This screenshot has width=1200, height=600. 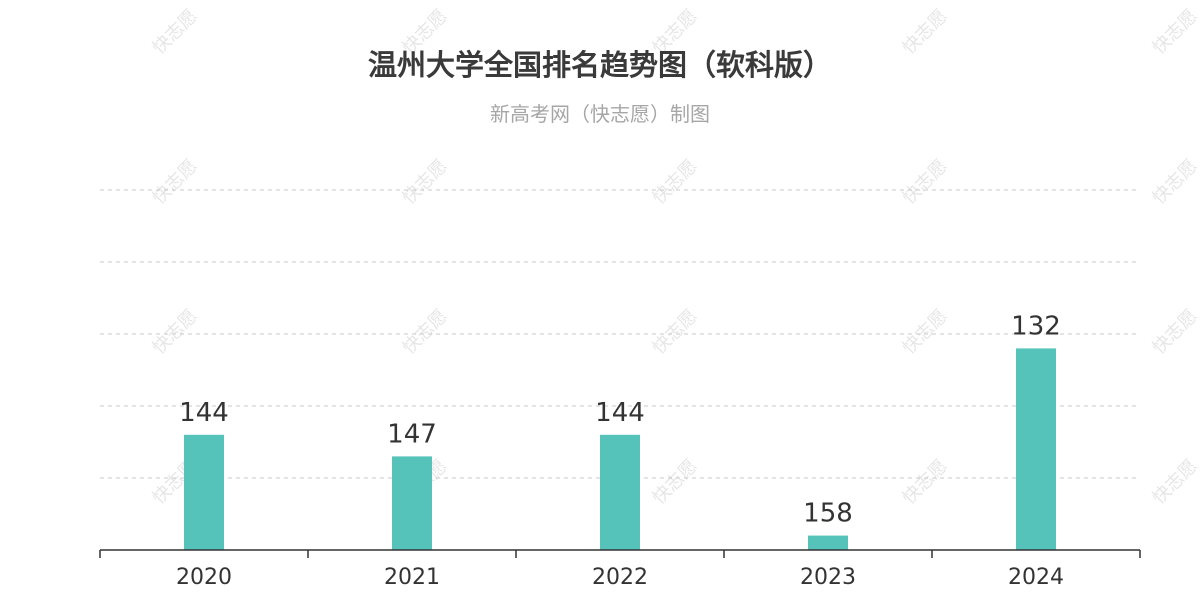 I want to click on x-tick-label-2020: 2020, so click(x=204, y=577).